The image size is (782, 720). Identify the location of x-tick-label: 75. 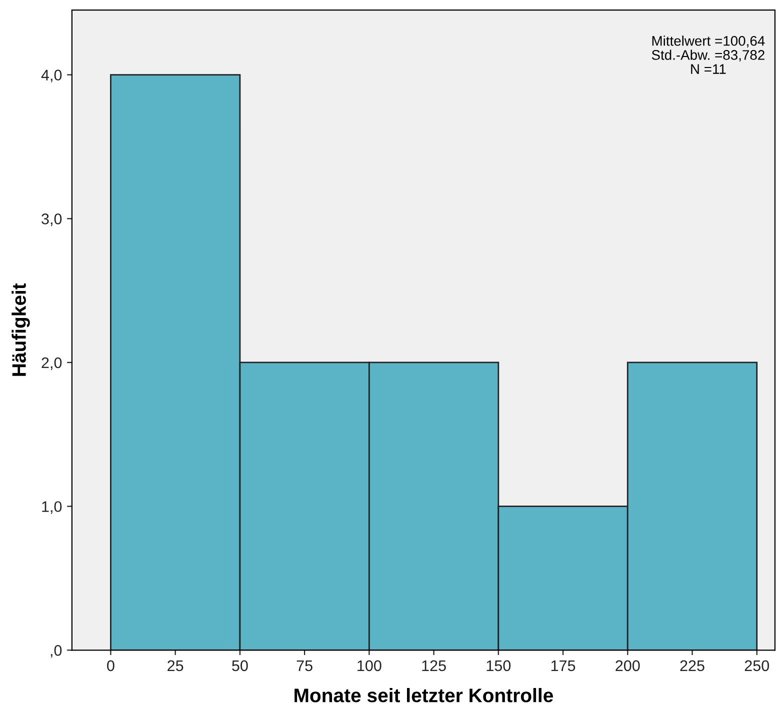
(304, 666).